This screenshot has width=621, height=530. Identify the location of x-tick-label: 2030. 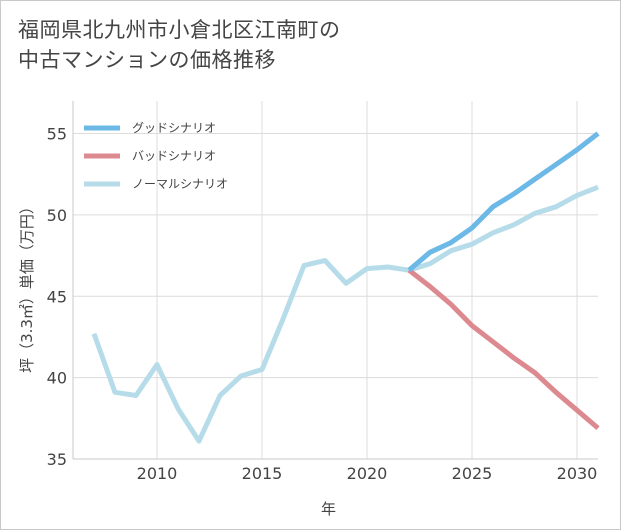
(577, 473).